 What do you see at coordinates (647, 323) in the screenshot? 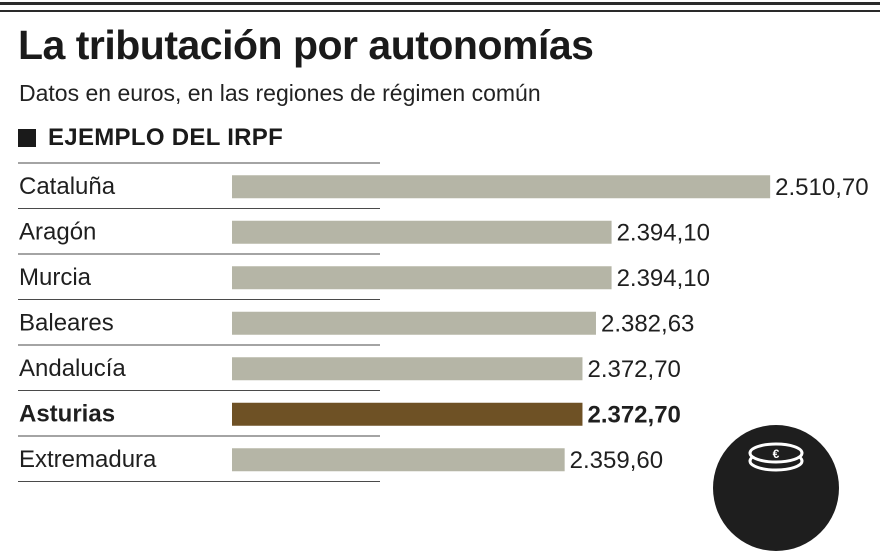
I see `value-label-baleares: 2.382,63` at bounding box center [647, 323].